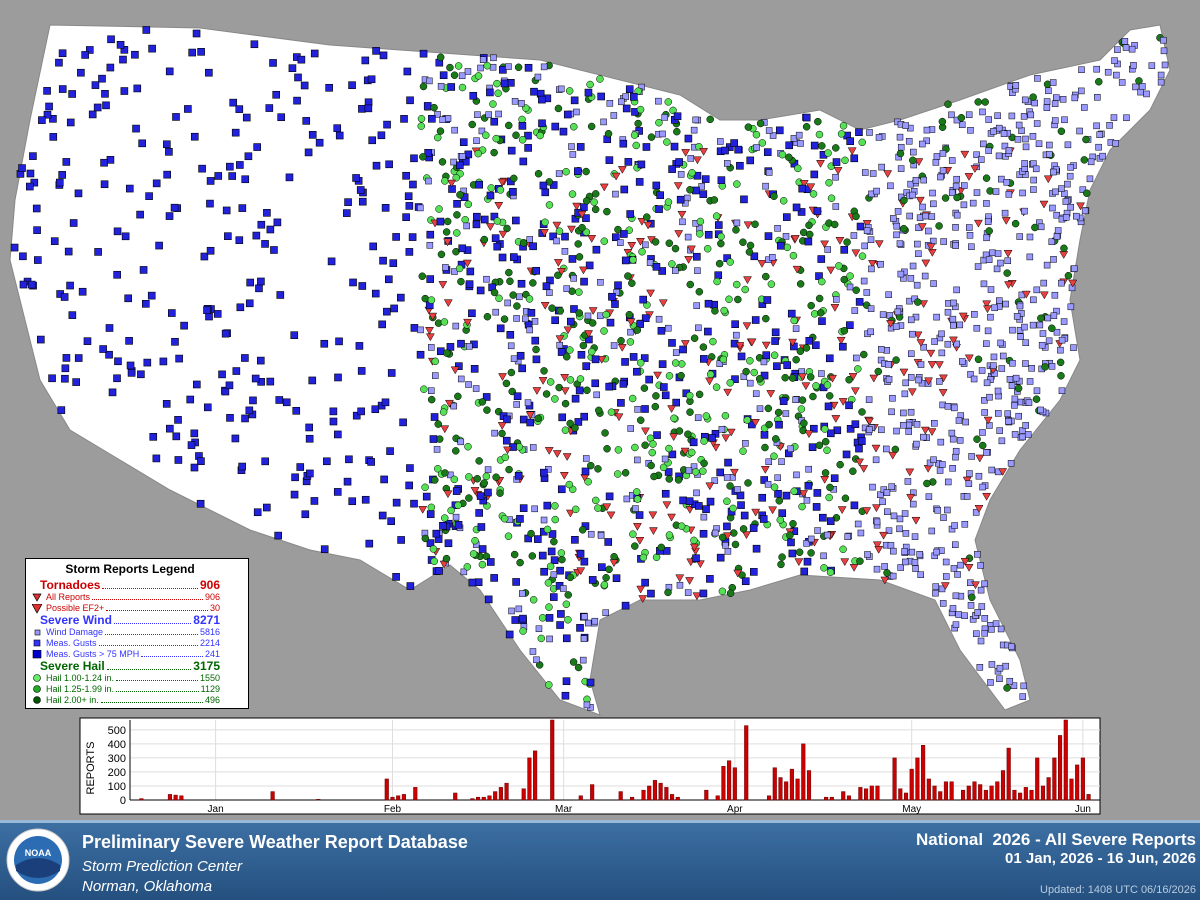 Image resolution: width=1200 pixels, height=900 pixels. Describe the element at coordinates (37, 632) in the screenshot. I see `symbol` at that location.